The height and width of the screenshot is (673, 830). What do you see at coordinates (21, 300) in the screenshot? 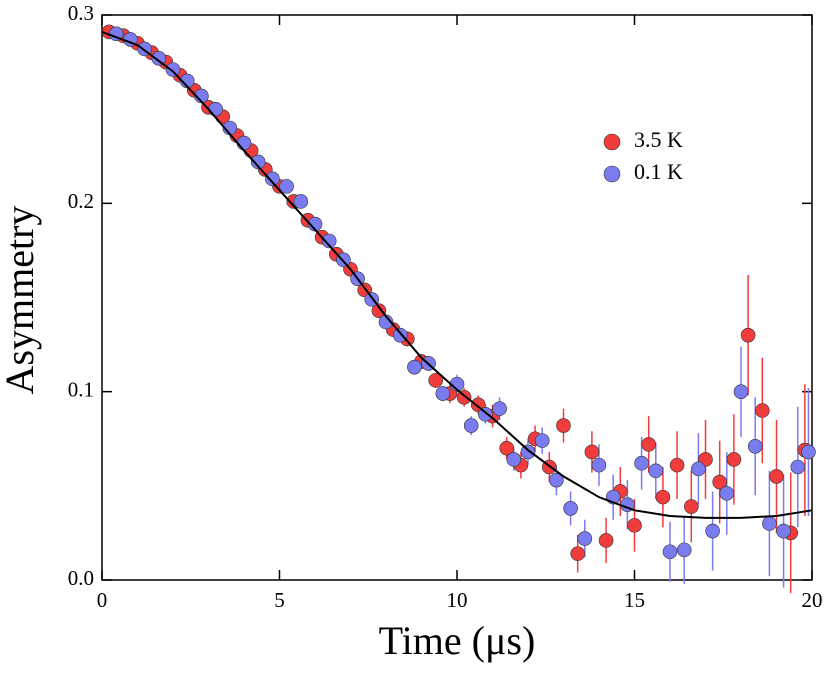
I see `y-axis-label: Asymmetry` at bounding box center [21, 300].